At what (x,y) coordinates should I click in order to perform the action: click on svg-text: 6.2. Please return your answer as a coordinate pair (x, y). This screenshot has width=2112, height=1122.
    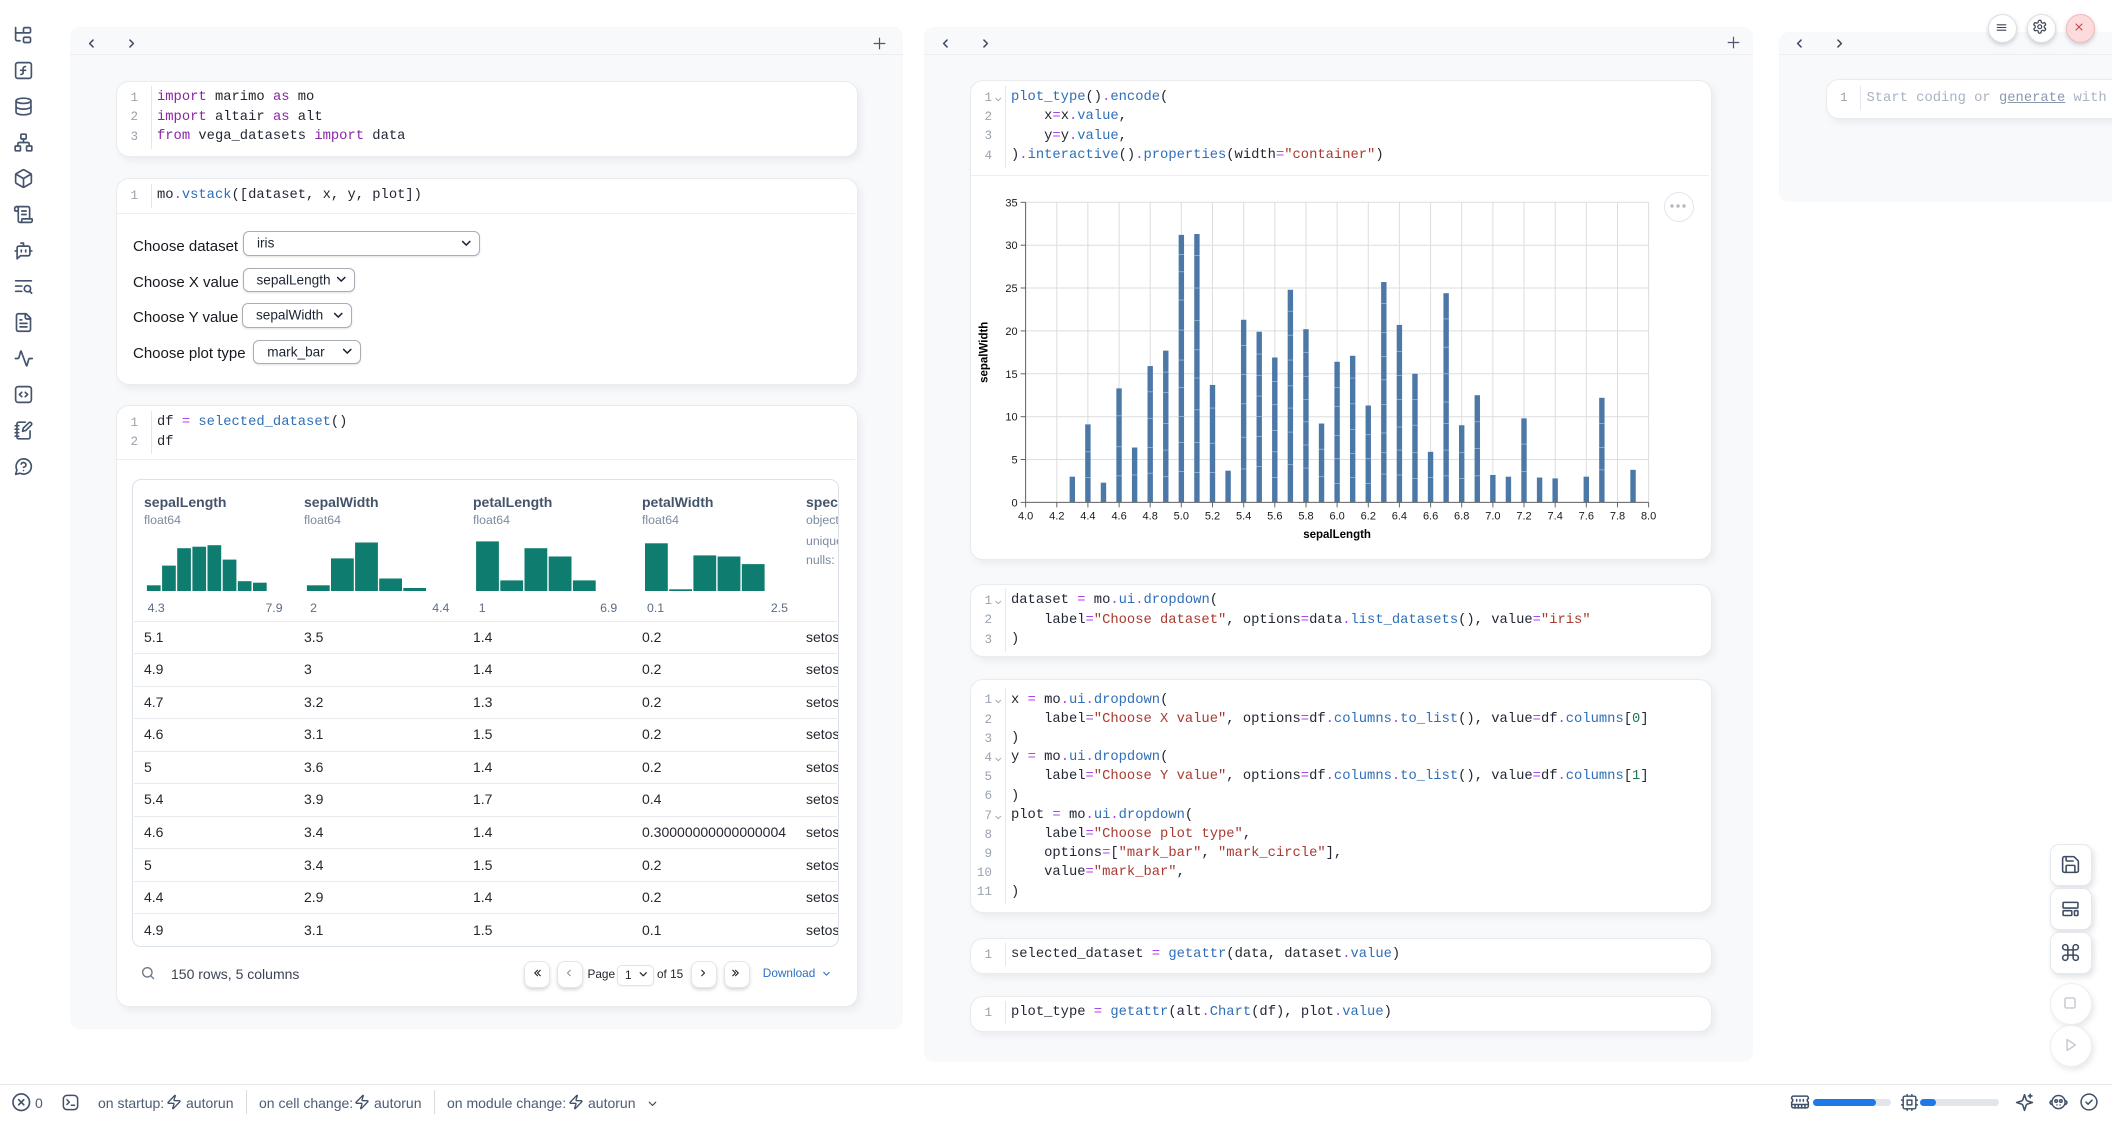
    Looking at the image, I should click on (1368, 517).